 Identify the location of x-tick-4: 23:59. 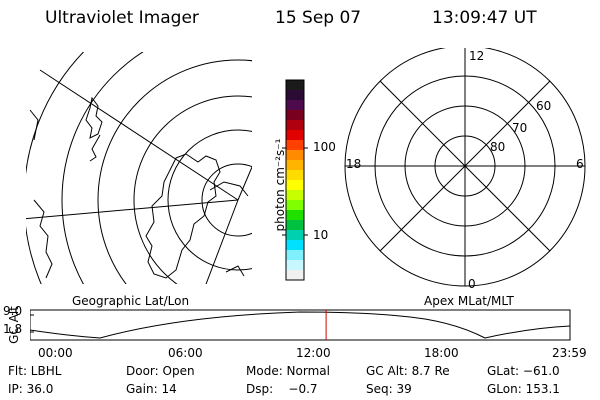
(569, 353).